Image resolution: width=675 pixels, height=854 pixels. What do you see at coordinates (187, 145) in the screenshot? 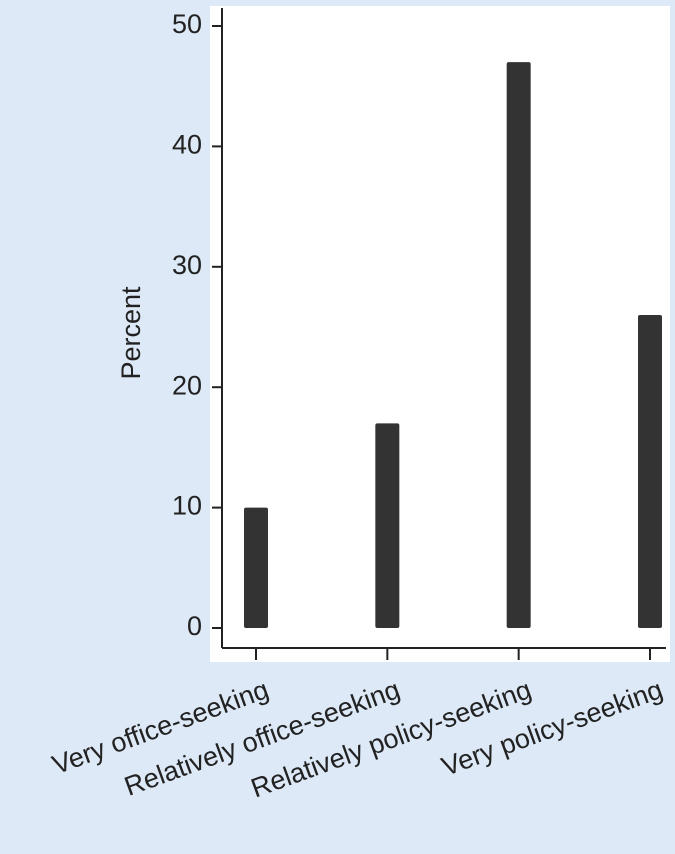
I see `y-tick-label: 40` at bounding box center [187, 145].